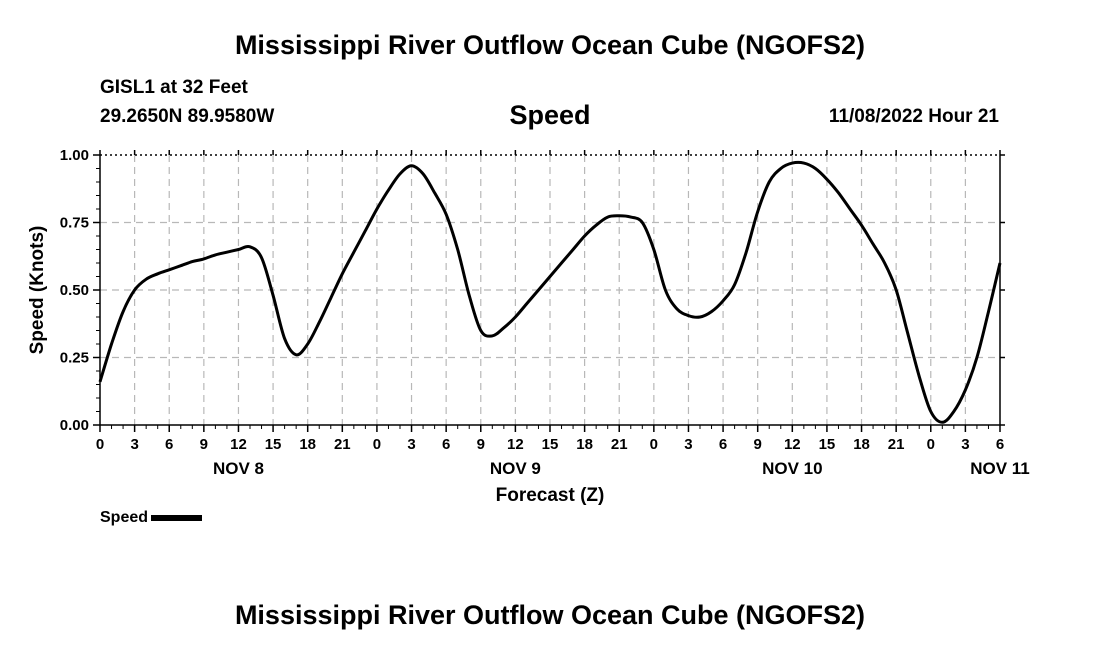 The height and width of the screenshot is (650, 1100). Describe the element at coordinates (792, 468) in the screenshot. I see `date-label: NOV 10` at that location.